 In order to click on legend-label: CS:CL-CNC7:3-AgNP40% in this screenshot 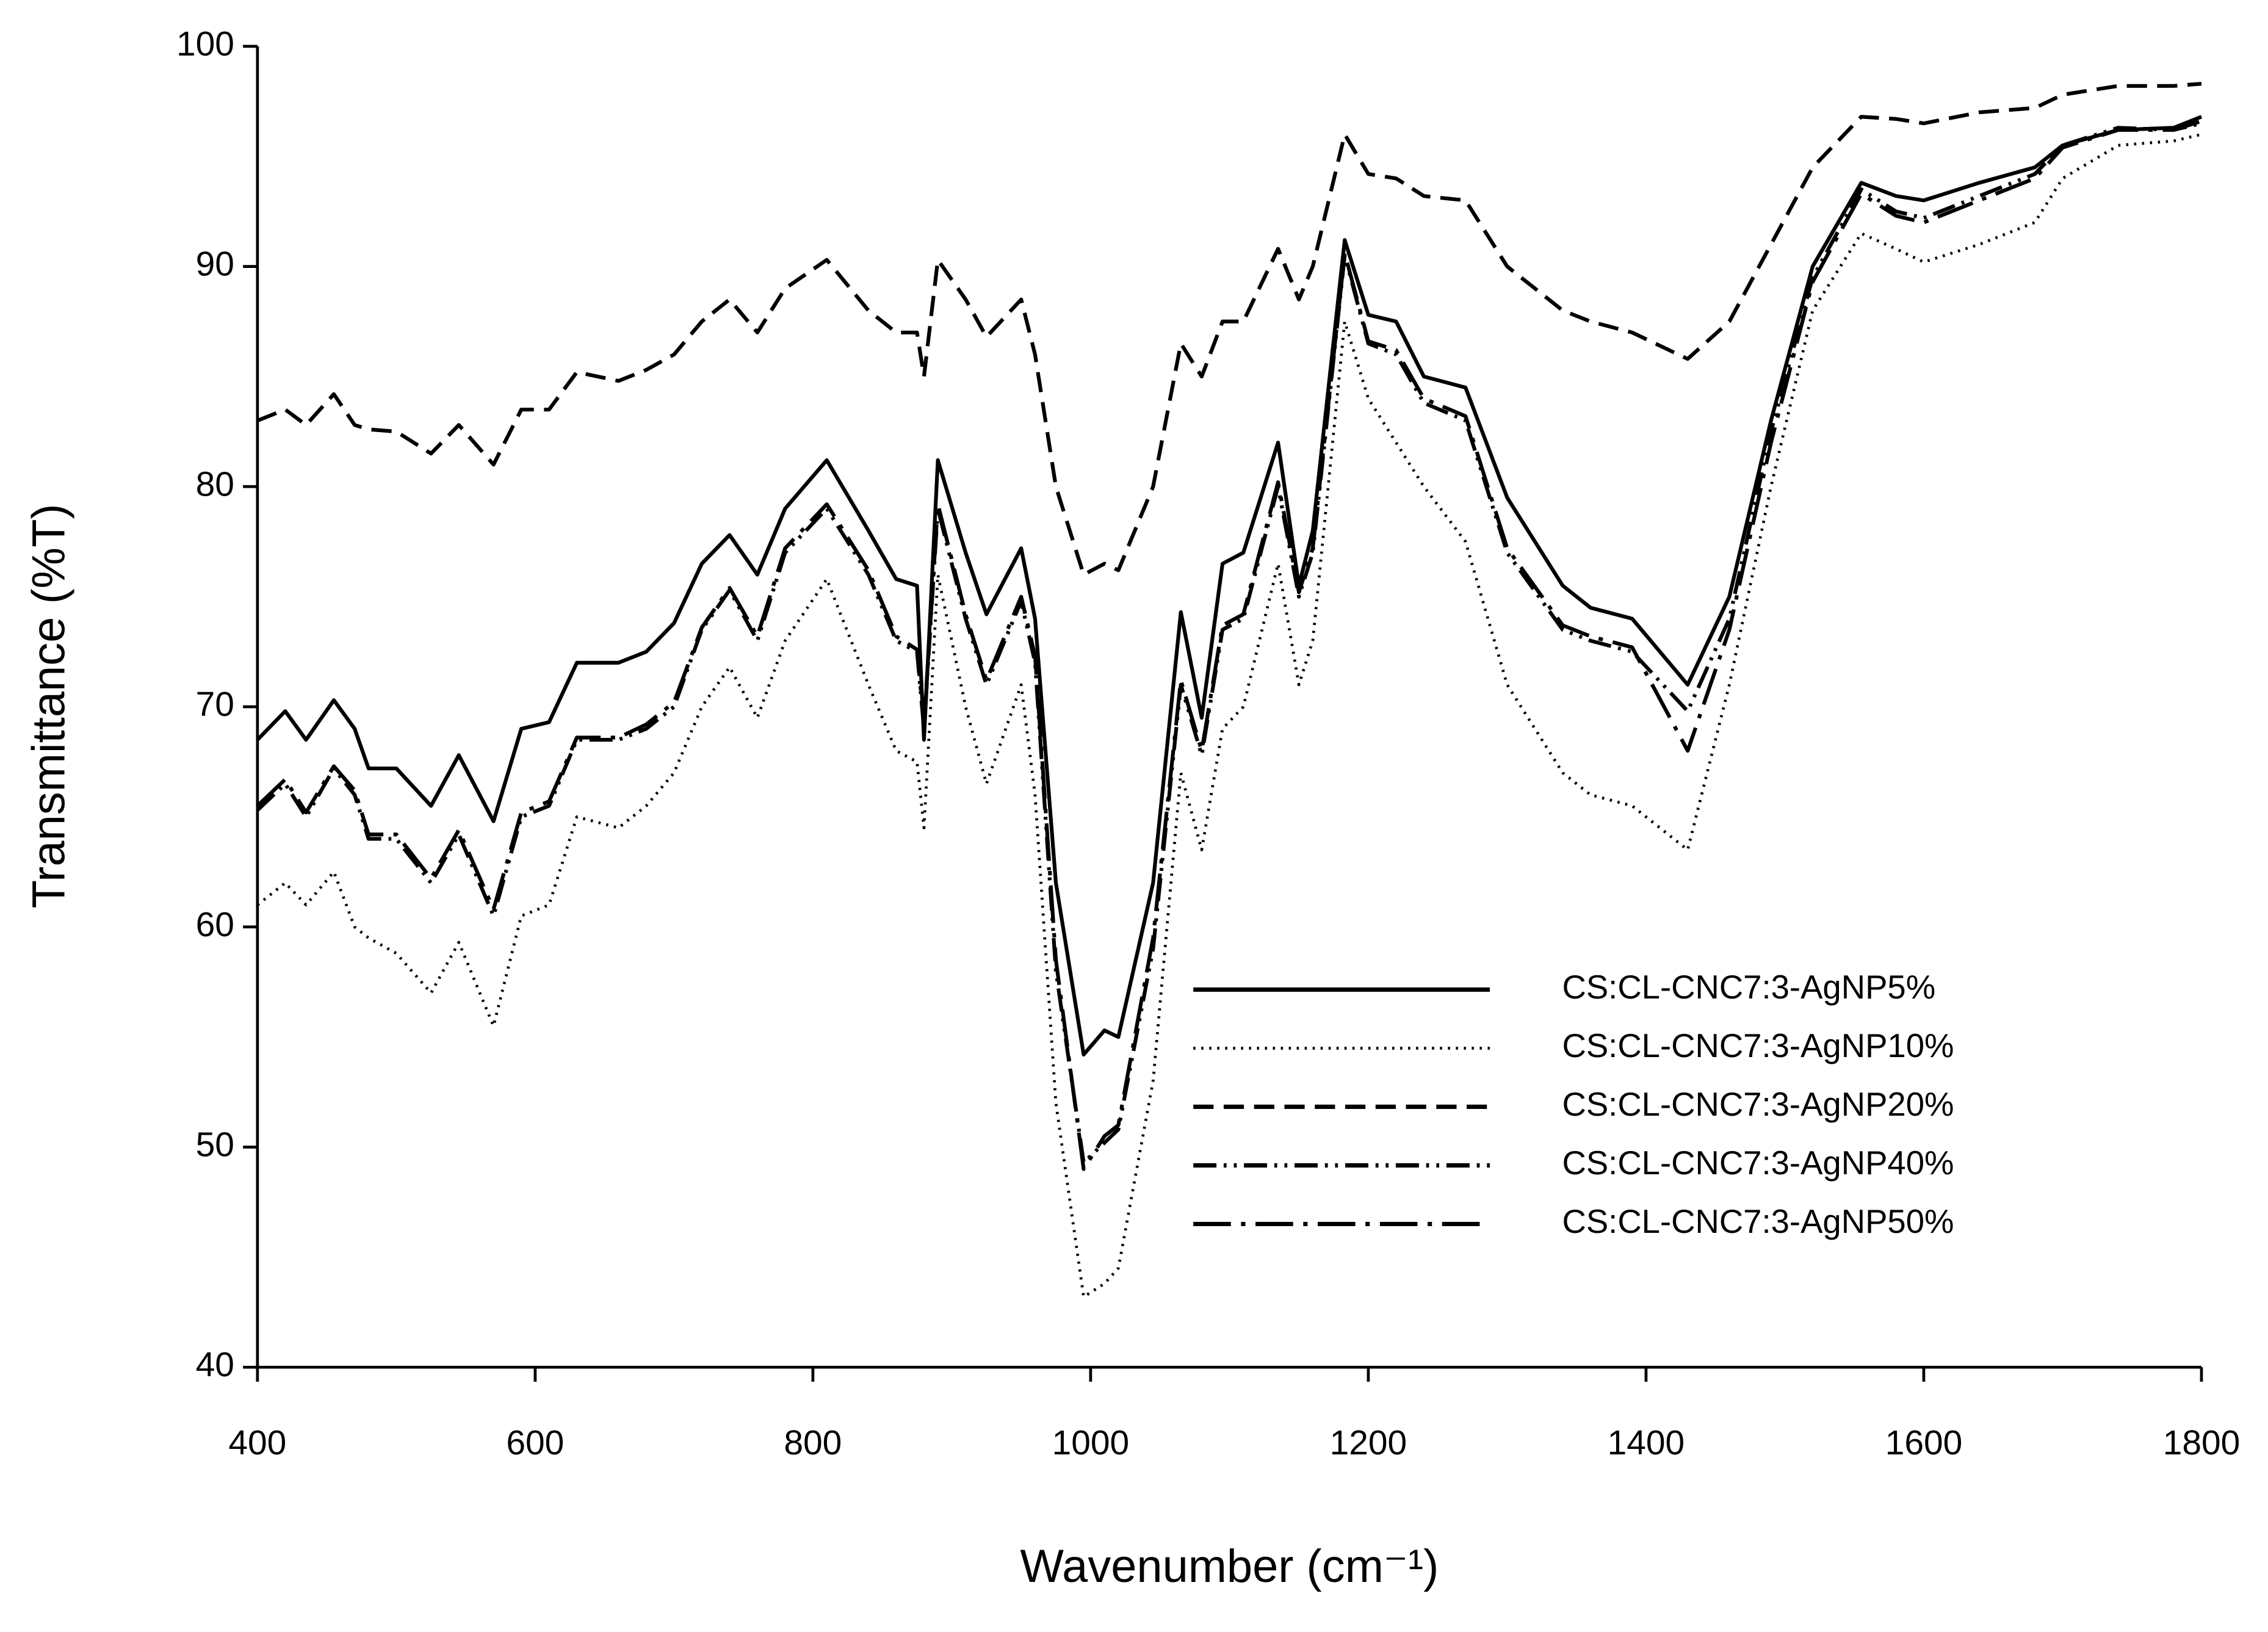, I will do `click(1758, 1163)`.